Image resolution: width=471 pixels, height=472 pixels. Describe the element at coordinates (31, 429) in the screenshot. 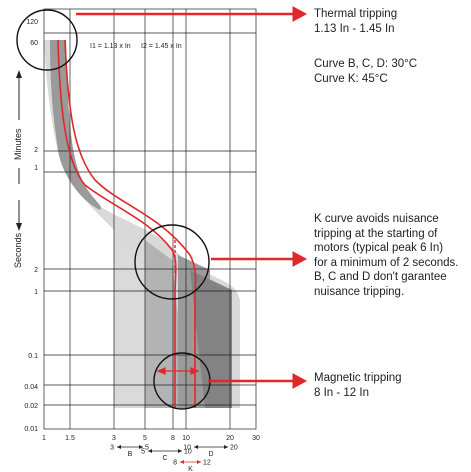

I see `seconds-tick-label: 0.01` at that location.